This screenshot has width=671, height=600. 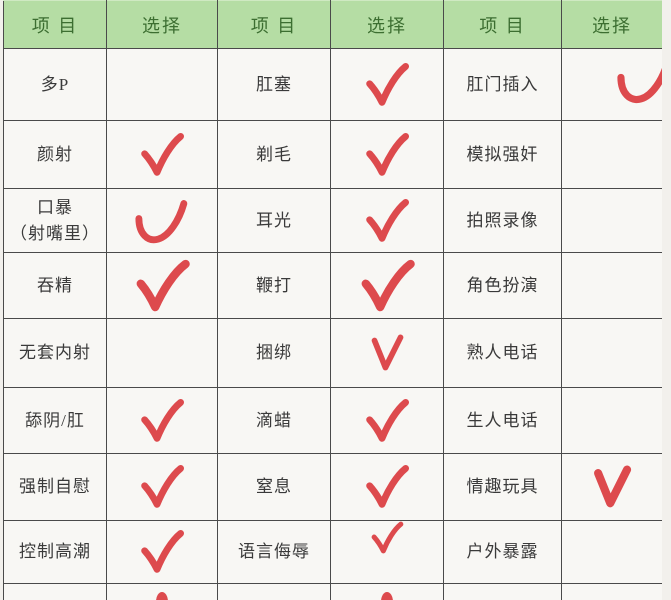 I want to click on item-cell: 多P, so click(x=55, y=84).